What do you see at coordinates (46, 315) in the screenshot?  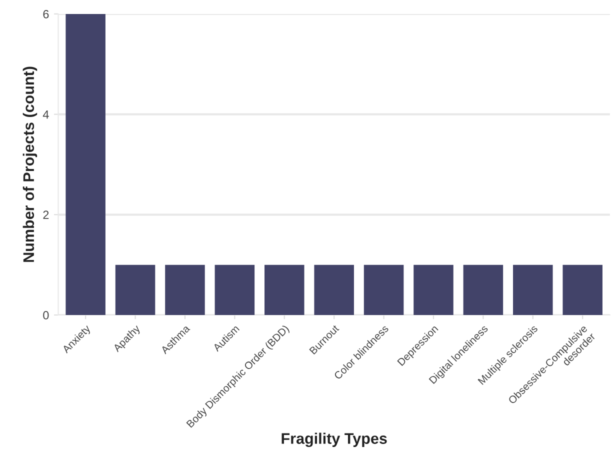 I see `y-tick-label: 0` at bounding box center [46, 315].